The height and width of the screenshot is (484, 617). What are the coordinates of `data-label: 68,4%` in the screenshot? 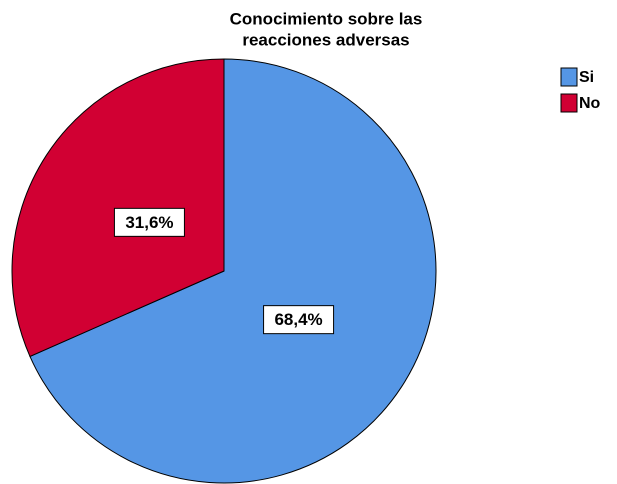 It's located at (298, 319).